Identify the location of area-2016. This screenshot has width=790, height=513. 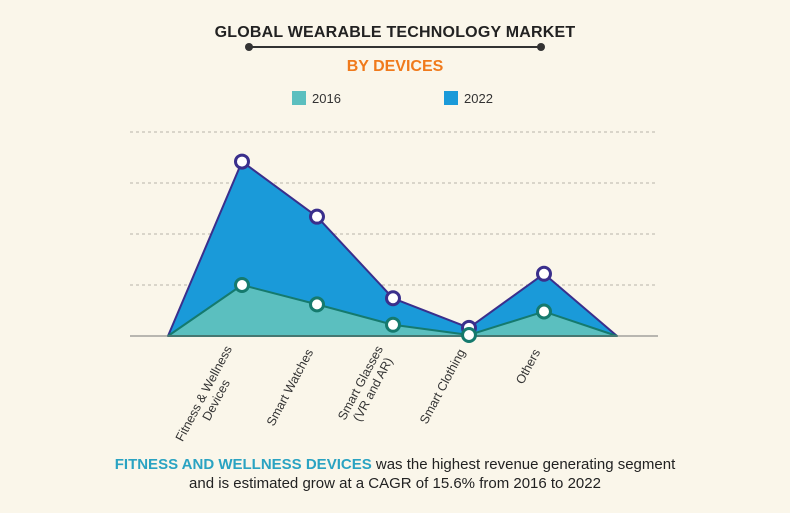
(392, 310).